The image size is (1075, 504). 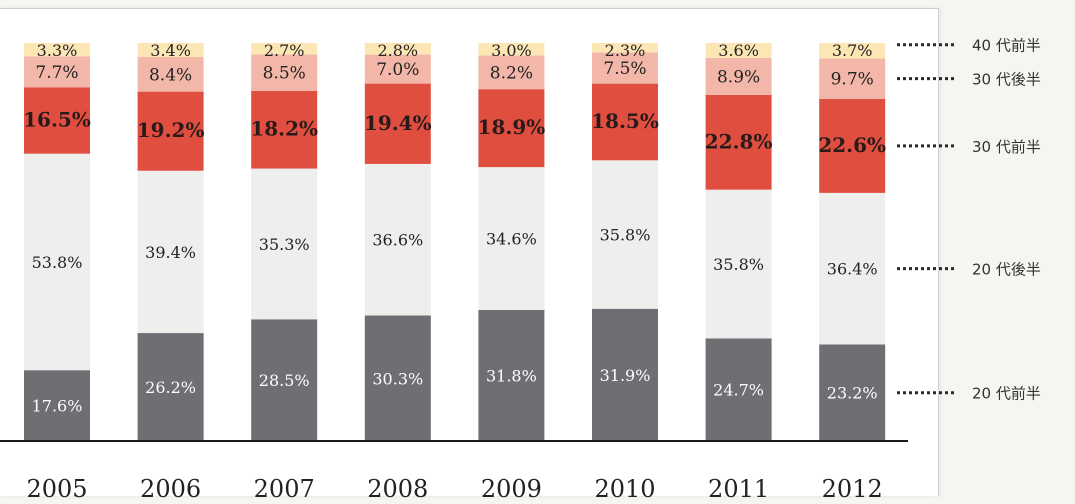 I want to click on bar-segment-2010-s3, so click(x=625, y=68).